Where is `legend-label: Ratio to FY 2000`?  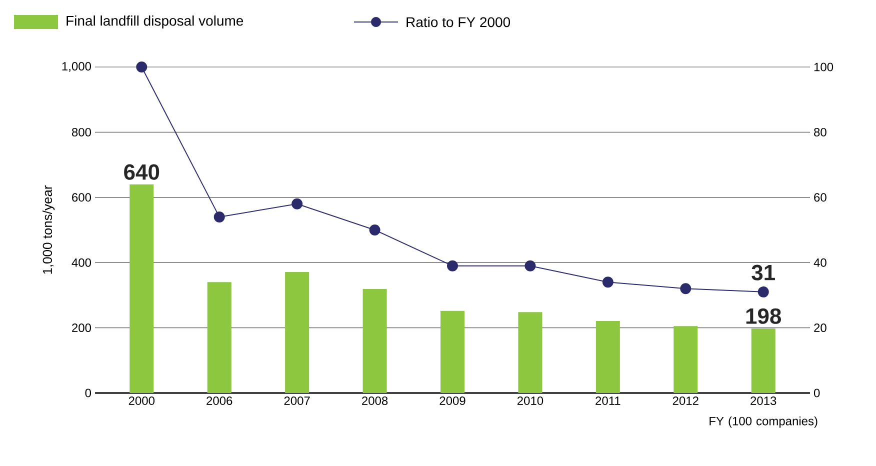
legend-label: Ratio to FY 2000 is located at coordinates (458, 22).